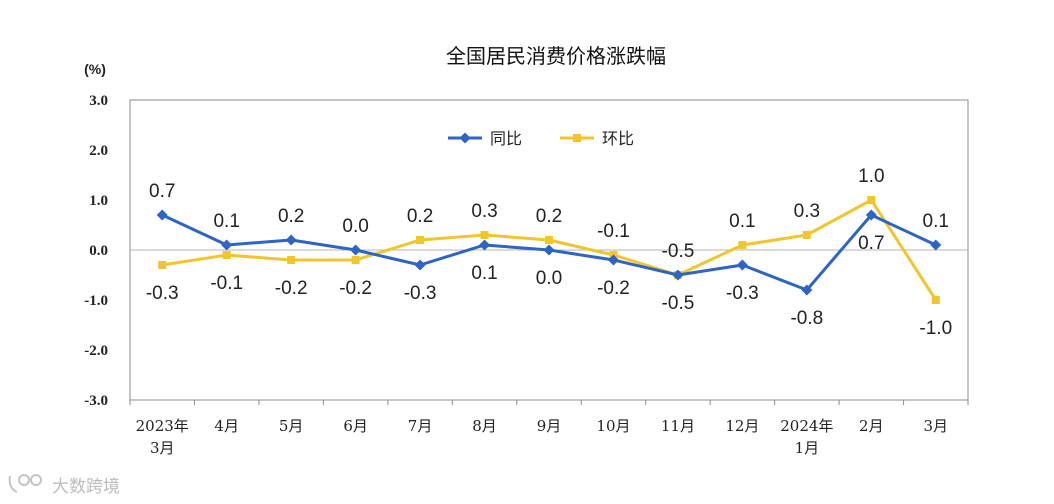 The width and height of the screenshot is (1054, 504). I want to click on watermark: 大数跨境, so click(64, 485).